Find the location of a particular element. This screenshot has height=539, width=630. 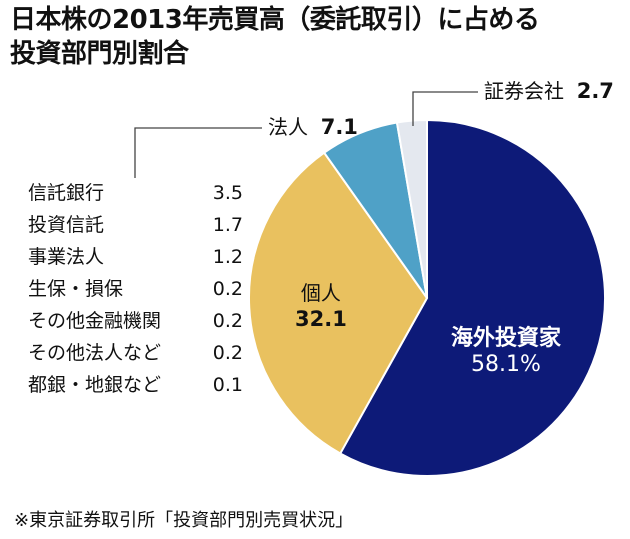

label-foreign: 海外投資家 58.1% is located at coordinates (506, 352).